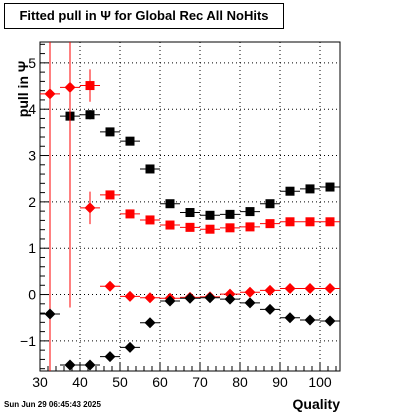 Image resolution: width=400 pixels, height=414 pixels. Describe the element at coordinates (32, 202) in the screenshot. I see `y-tick-label: 2` at that location.